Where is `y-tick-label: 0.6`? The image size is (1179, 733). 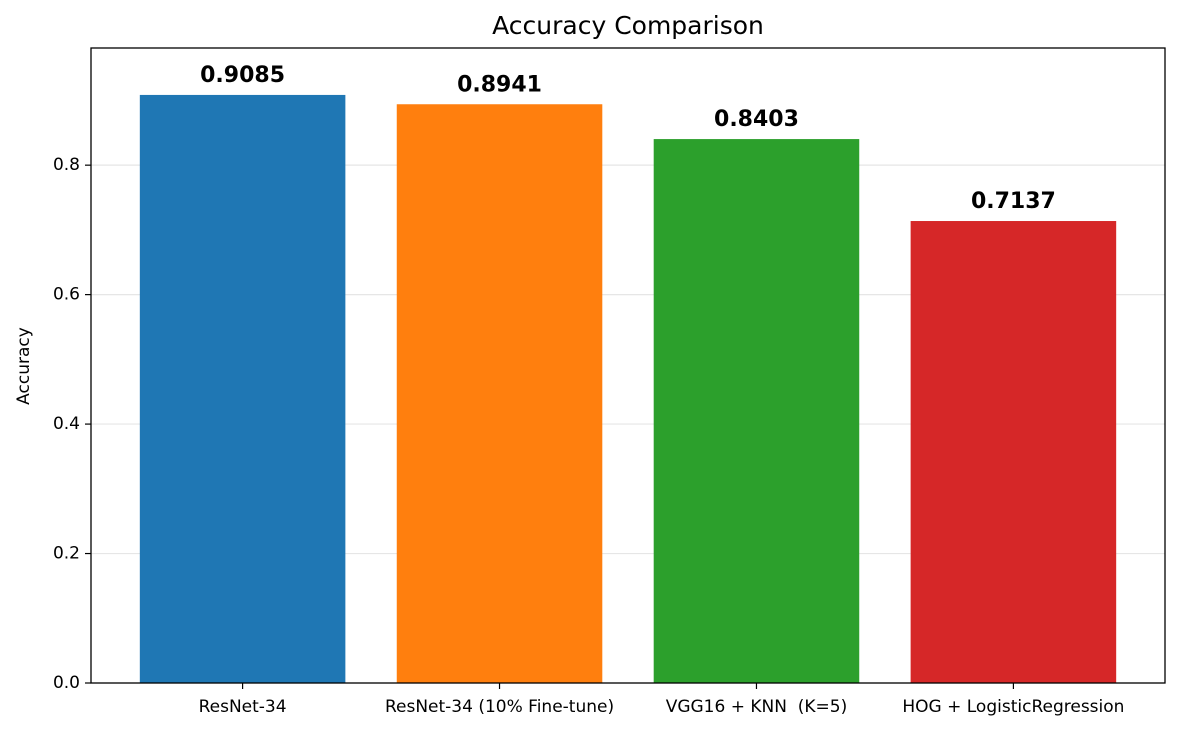
y-tick-label: 0.6 is located at coordinates (66, 295).